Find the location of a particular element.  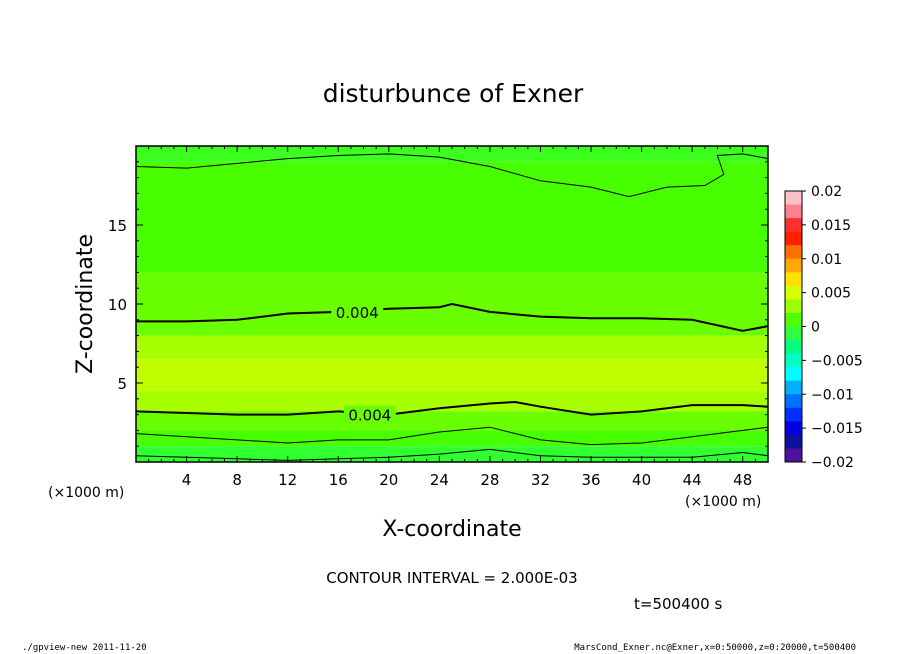

footer-left: ./gpview-new 2011-11-20 is located at coordinates (84, 648).